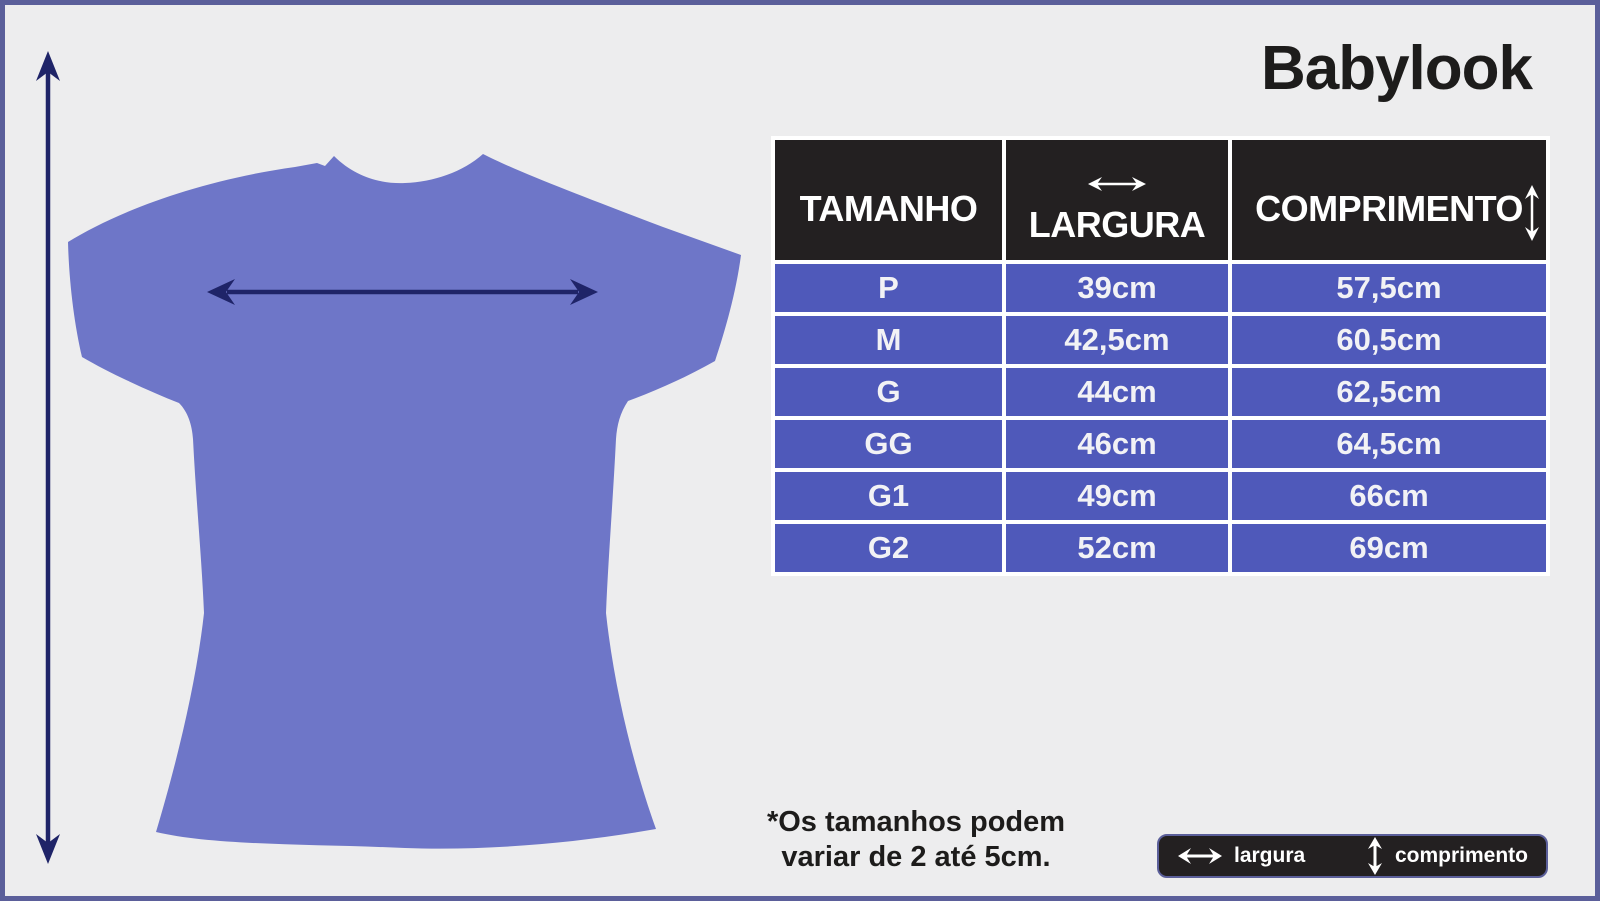 The width and height of the screenshot is (1600, 901). I want to click on legend-length-item: comprimento, so click(1447, 856).